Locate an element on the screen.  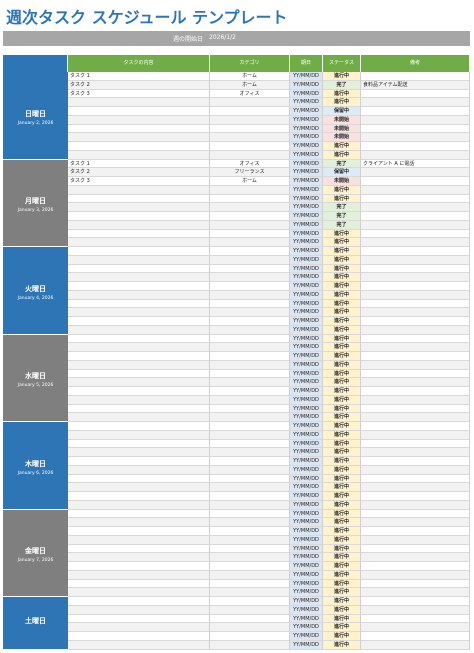
day-name: 火曜日 is located at coordinates (35, 288).